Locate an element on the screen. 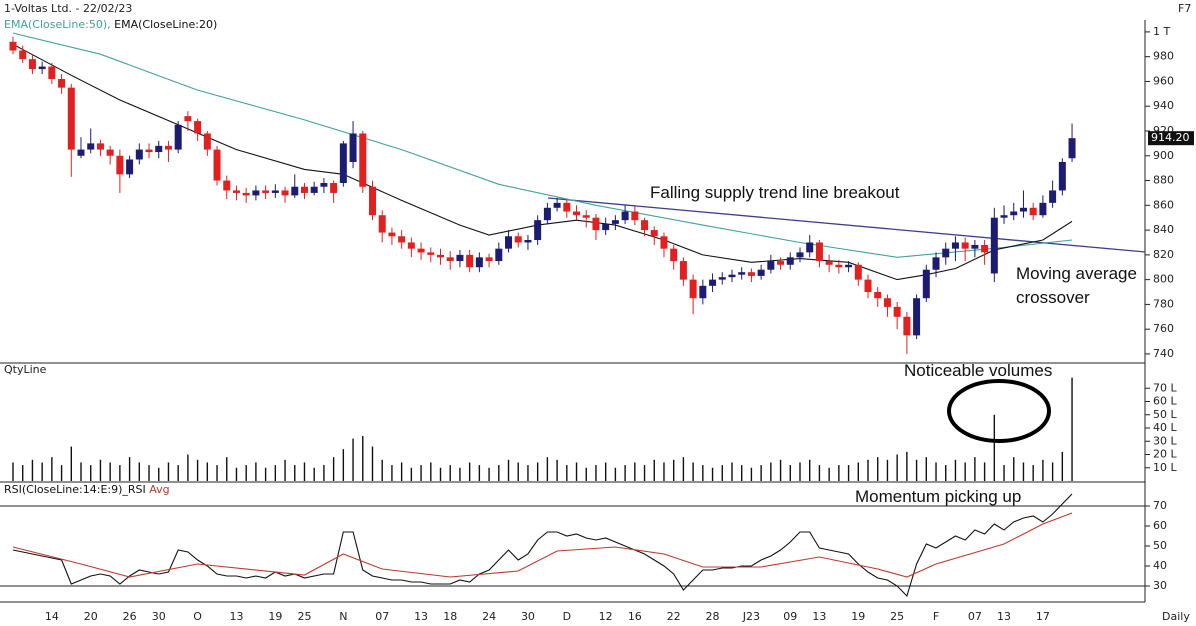 This screenshot has width=1196, height=626. annotation: Moving average crossover is located at coordinates (1076, 285).